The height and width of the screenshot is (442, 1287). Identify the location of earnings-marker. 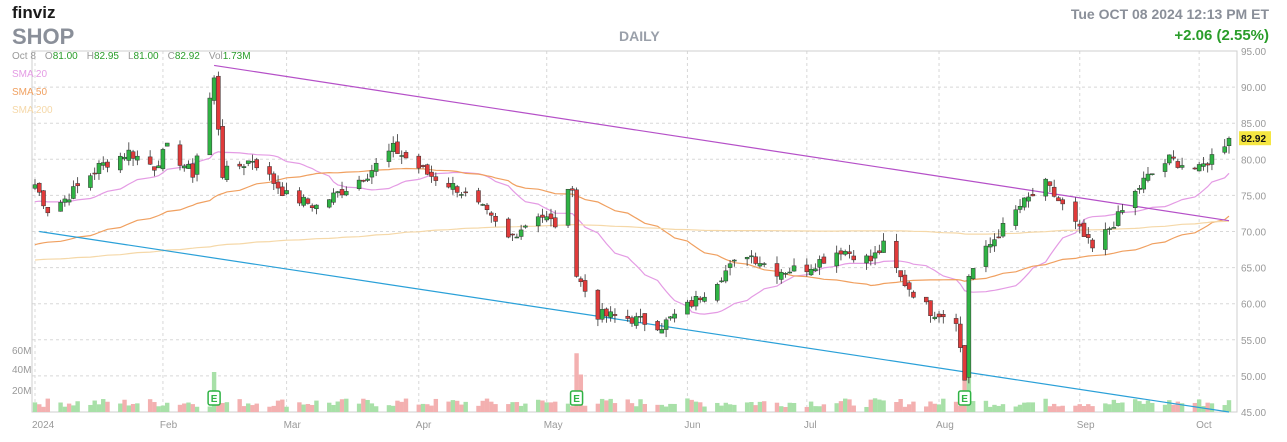
(576, 398).